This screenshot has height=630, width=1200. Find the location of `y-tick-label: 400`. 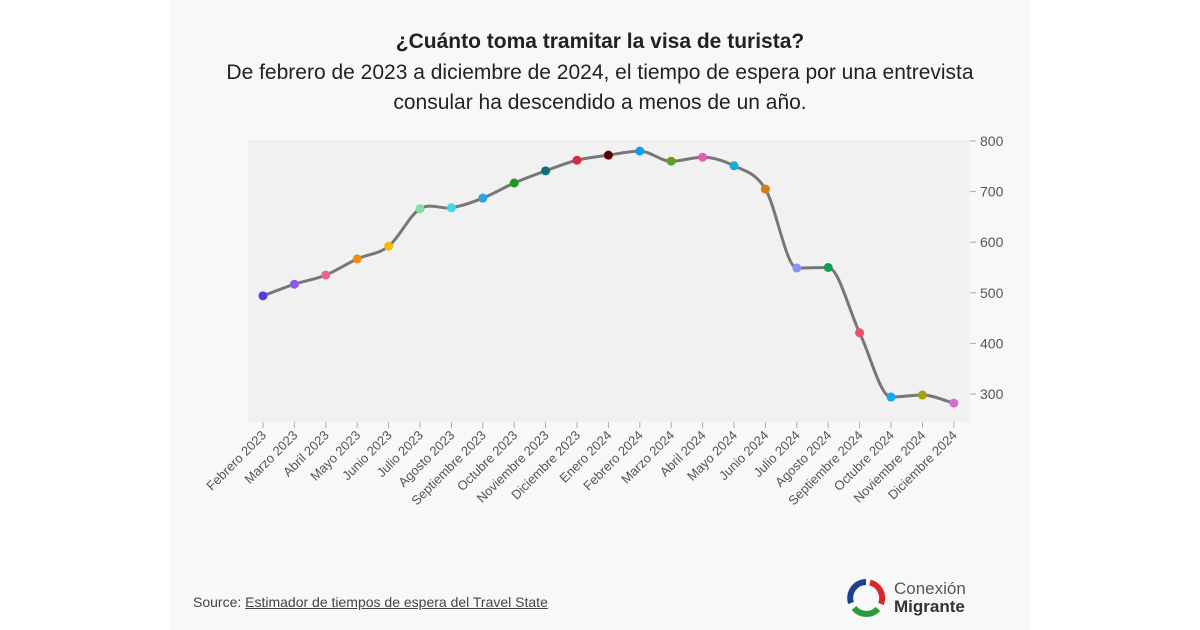

y-tick-label: 400 is located at coordinates (992, 343).